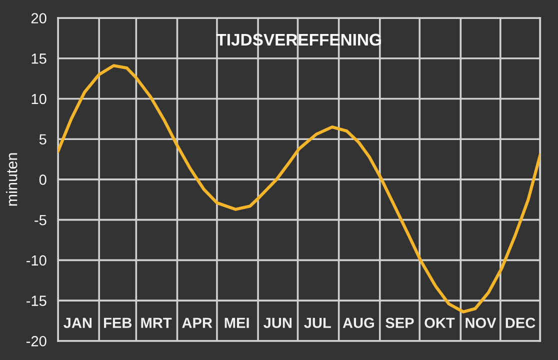  I want to click on y-tick-label: 20, so click(38, 18).